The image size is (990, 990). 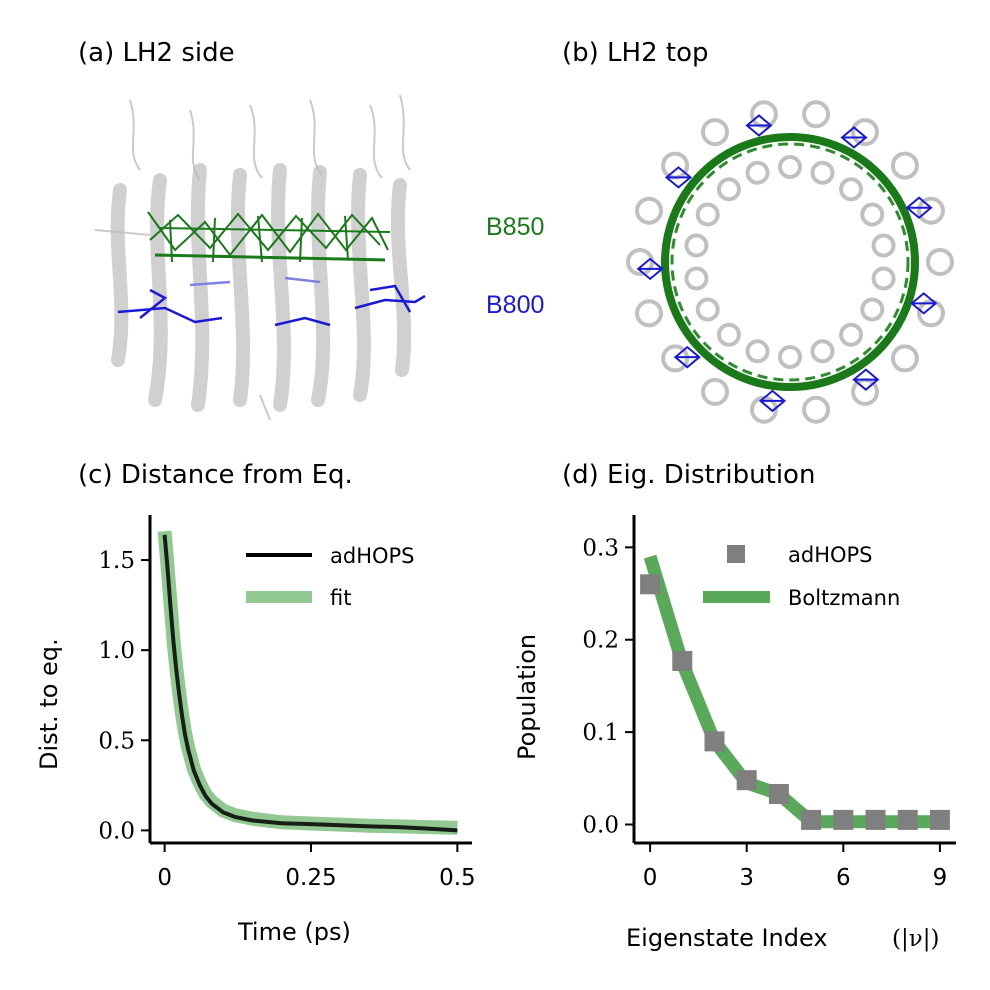 What do you see at coordinates (116, 651) in the screenshot?
I see `c-ytick-label: 1.0` at bounding box center [116, 651].